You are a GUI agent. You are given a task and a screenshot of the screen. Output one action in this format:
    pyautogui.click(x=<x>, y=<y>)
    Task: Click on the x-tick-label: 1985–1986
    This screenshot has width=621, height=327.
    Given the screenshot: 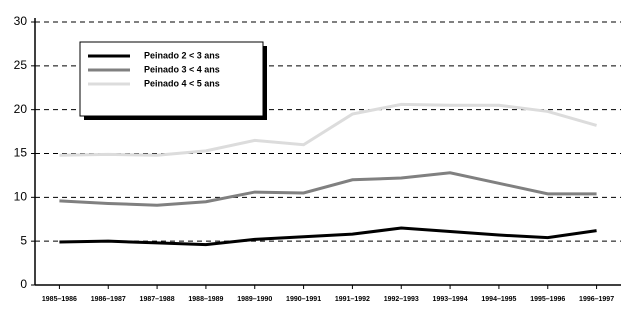 What is the action you would take?
    pyautogui.click(x=59, y=299)
    